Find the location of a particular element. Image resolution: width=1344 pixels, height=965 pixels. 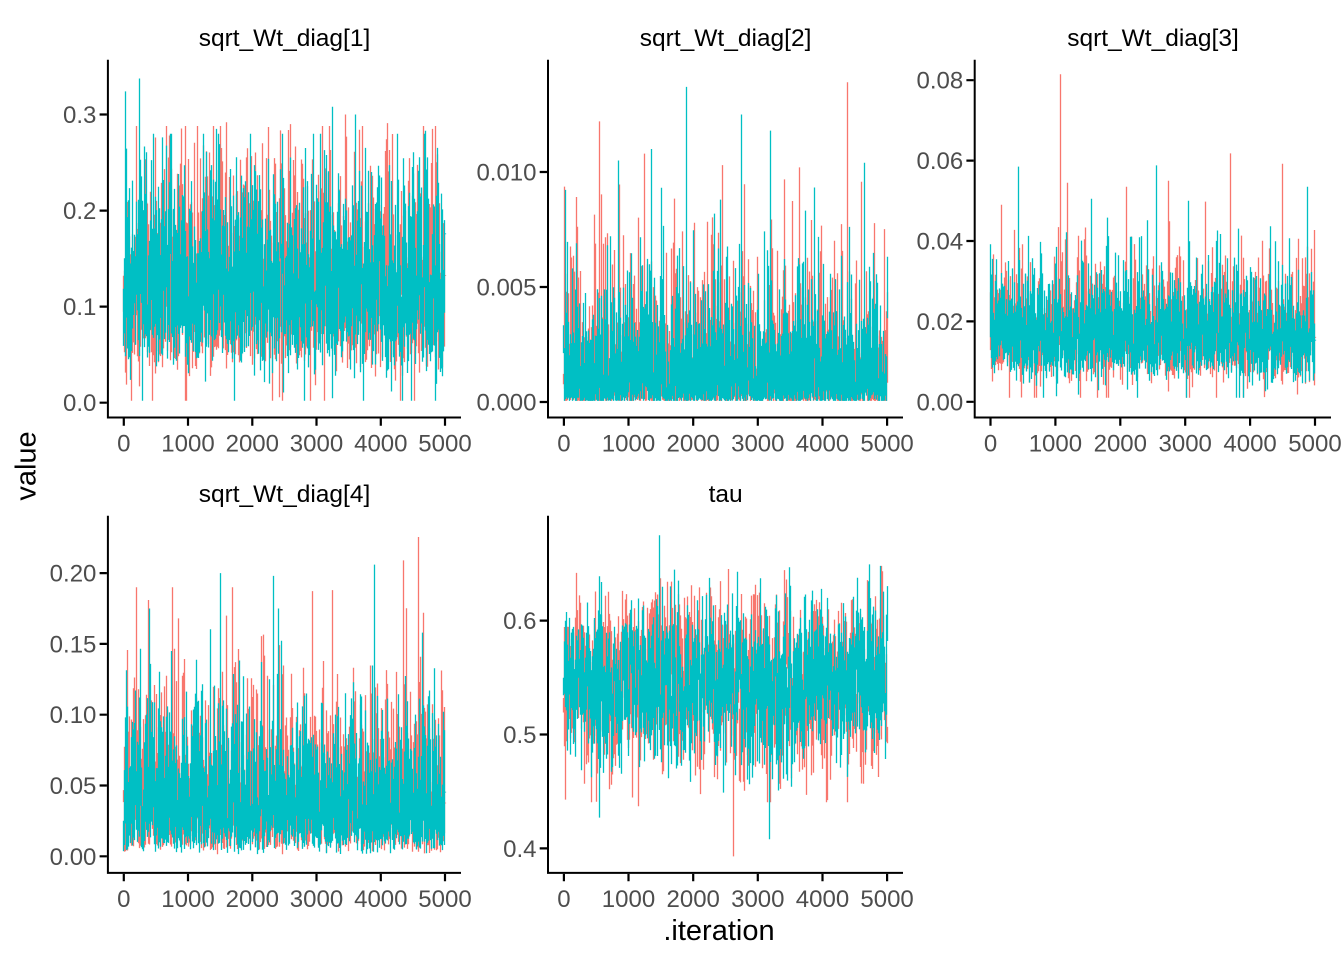

svg-text: 0.10 is located at coordinates (73, 715).